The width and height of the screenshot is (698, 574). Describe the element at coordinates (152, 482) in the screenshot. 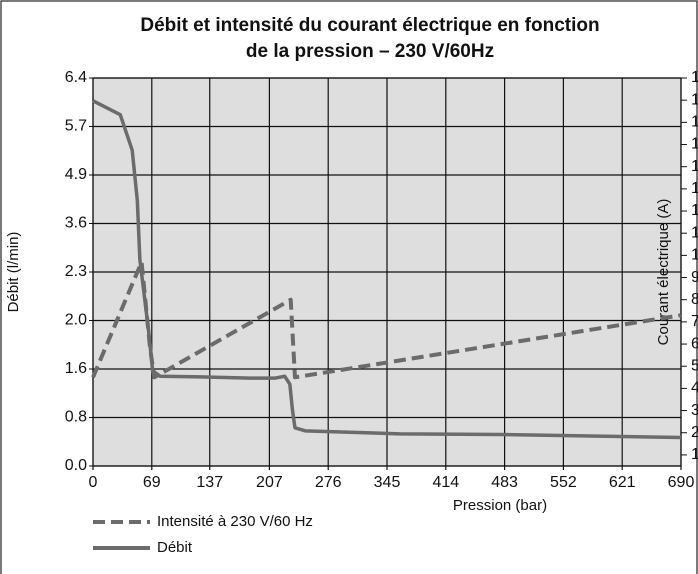

I see `x-tick-label: 69` at that location.